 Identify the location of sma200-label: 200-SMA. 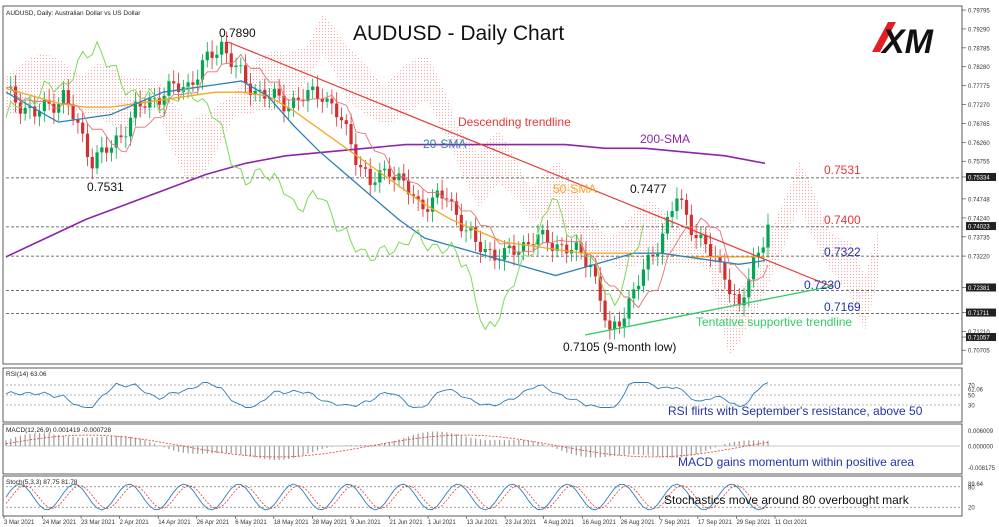
(665, 139).